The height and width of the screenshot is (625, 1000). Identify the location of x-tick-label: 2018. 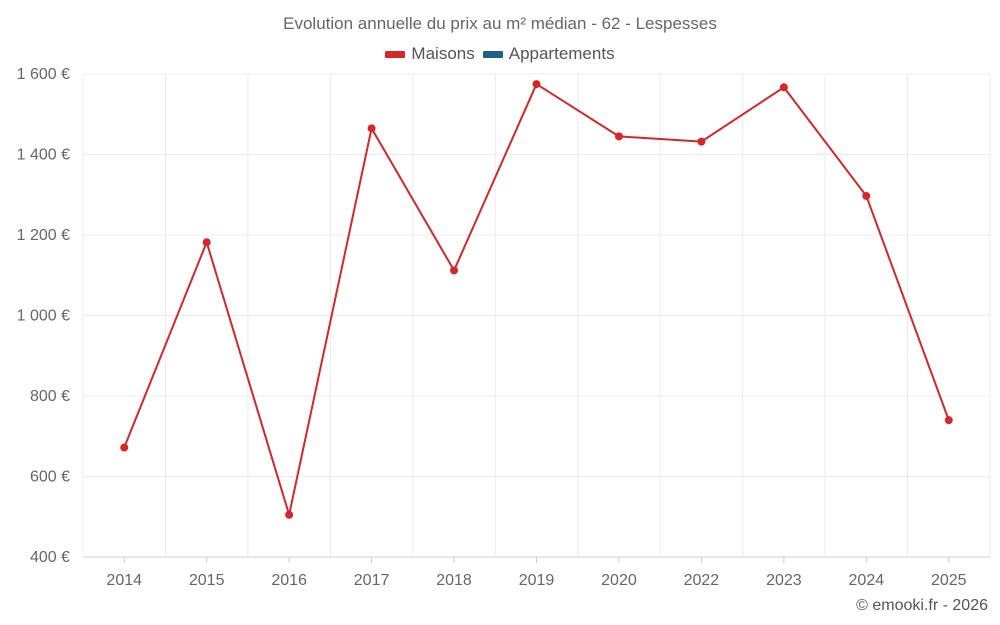
(454, 580).